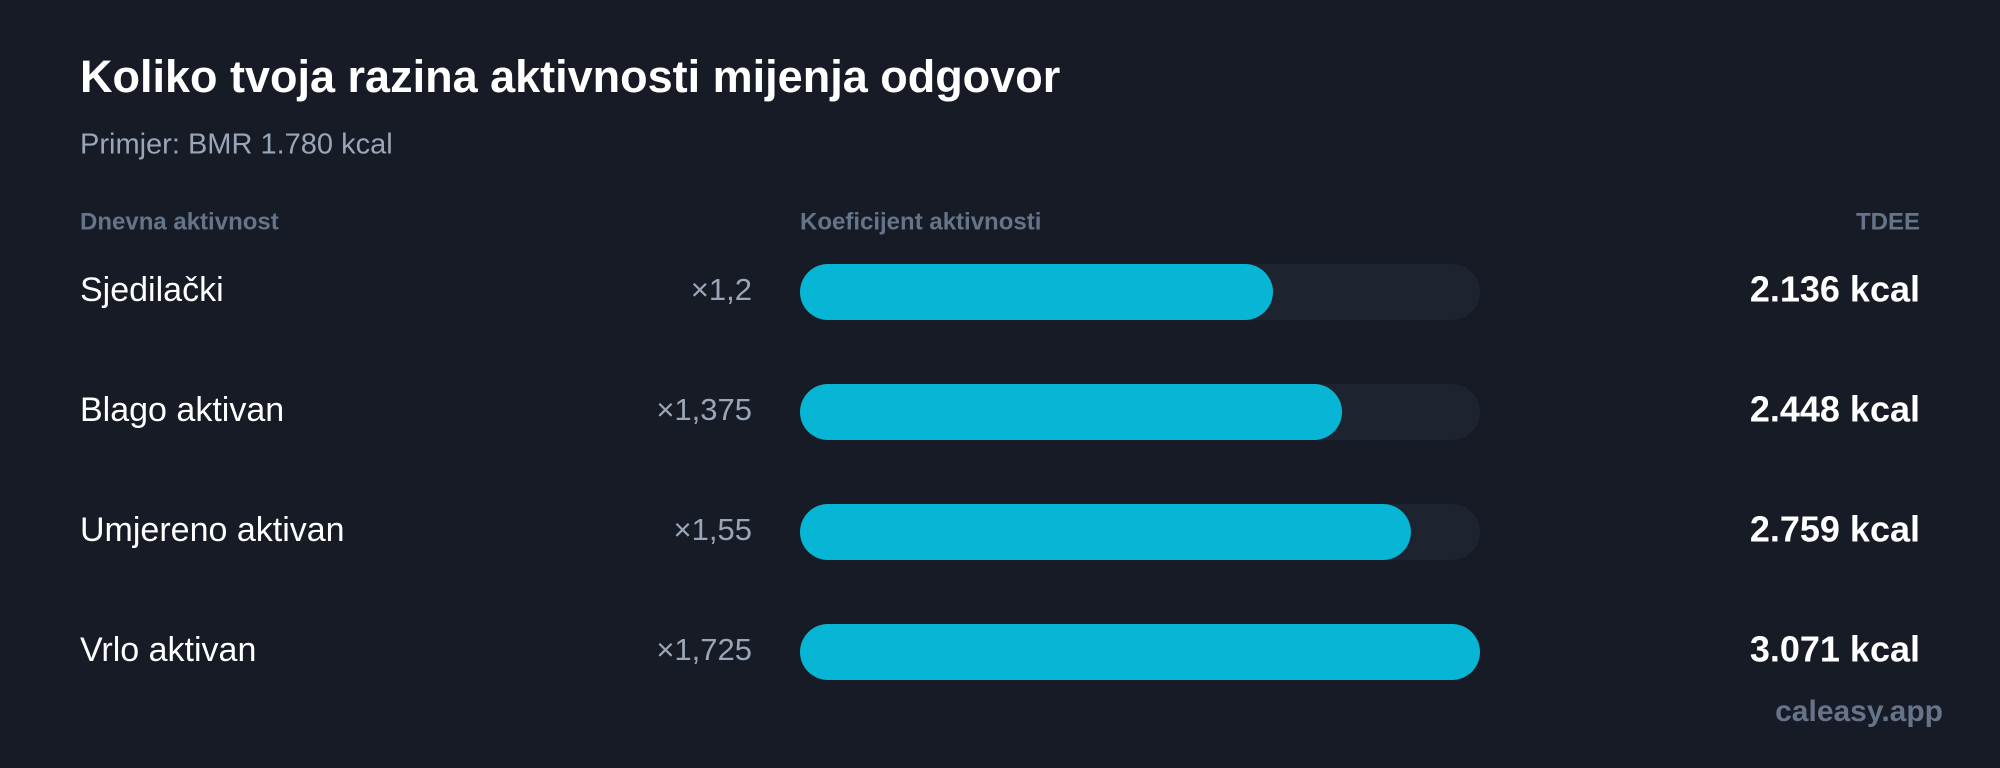 The image size is (2000, 768). What do you see at coordinates (1835, 529) in the screenshot?
I see `value-label: 2.759 kcal` at bounding box center [1835, 529].